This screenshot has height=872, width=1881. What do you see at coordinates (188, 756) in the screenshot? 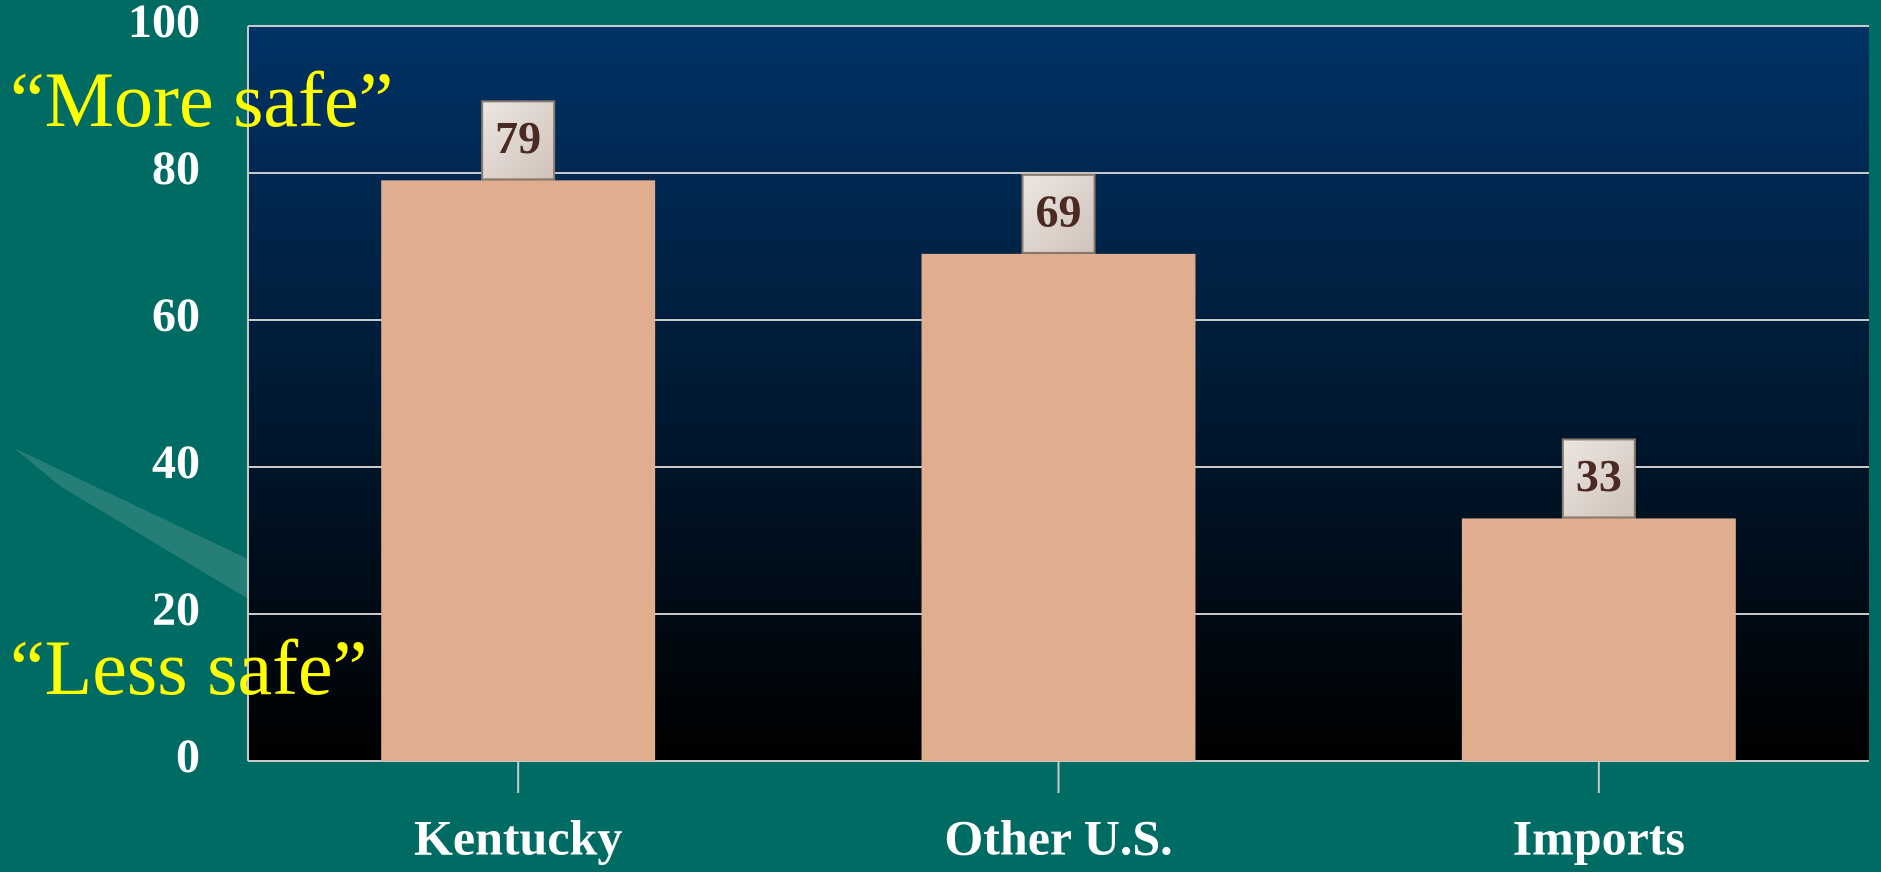
I see `y-tick-label: 0` at bounding box center [188, 756].